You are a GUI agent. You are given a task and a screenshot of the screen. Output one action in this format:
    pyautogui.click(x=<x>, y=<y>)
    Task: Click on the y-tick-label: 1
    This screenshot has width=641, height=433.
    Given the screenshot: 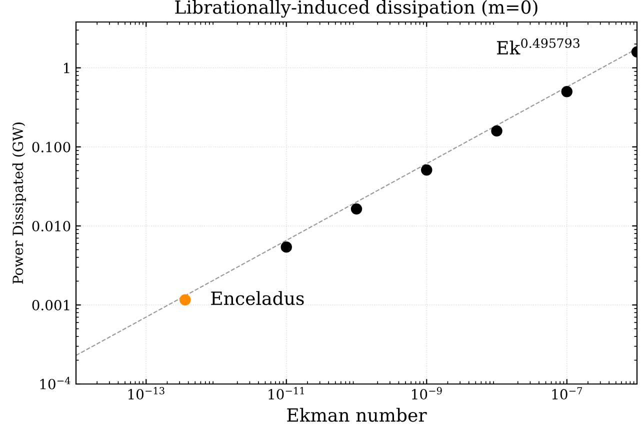 What is the action you would take?
    pyautogui.click(x=67, y=68)
    